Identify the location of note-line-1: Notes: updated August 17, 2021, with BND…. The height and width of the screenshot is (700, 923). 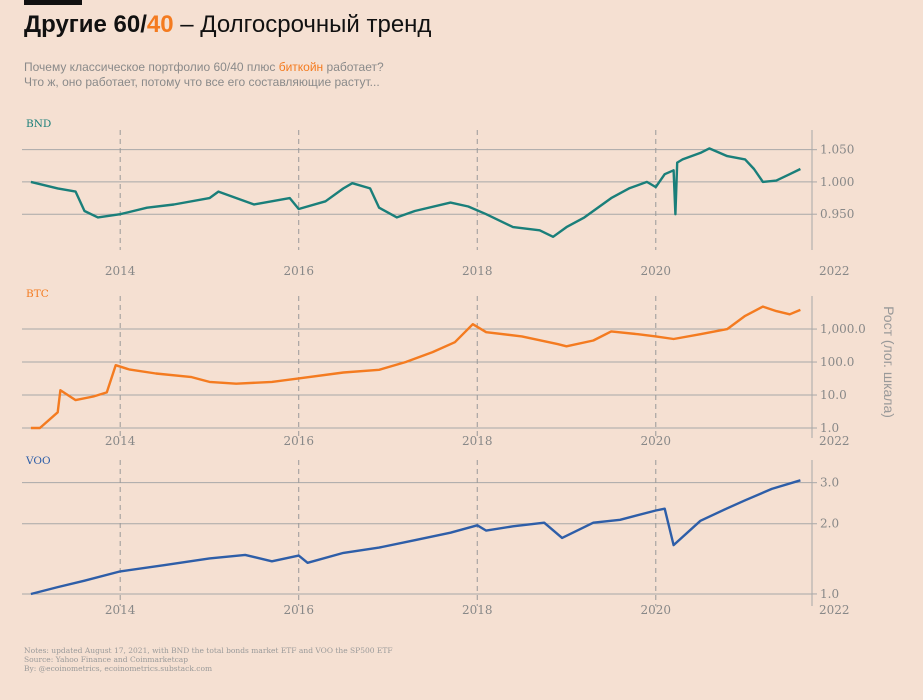
(208, 650).